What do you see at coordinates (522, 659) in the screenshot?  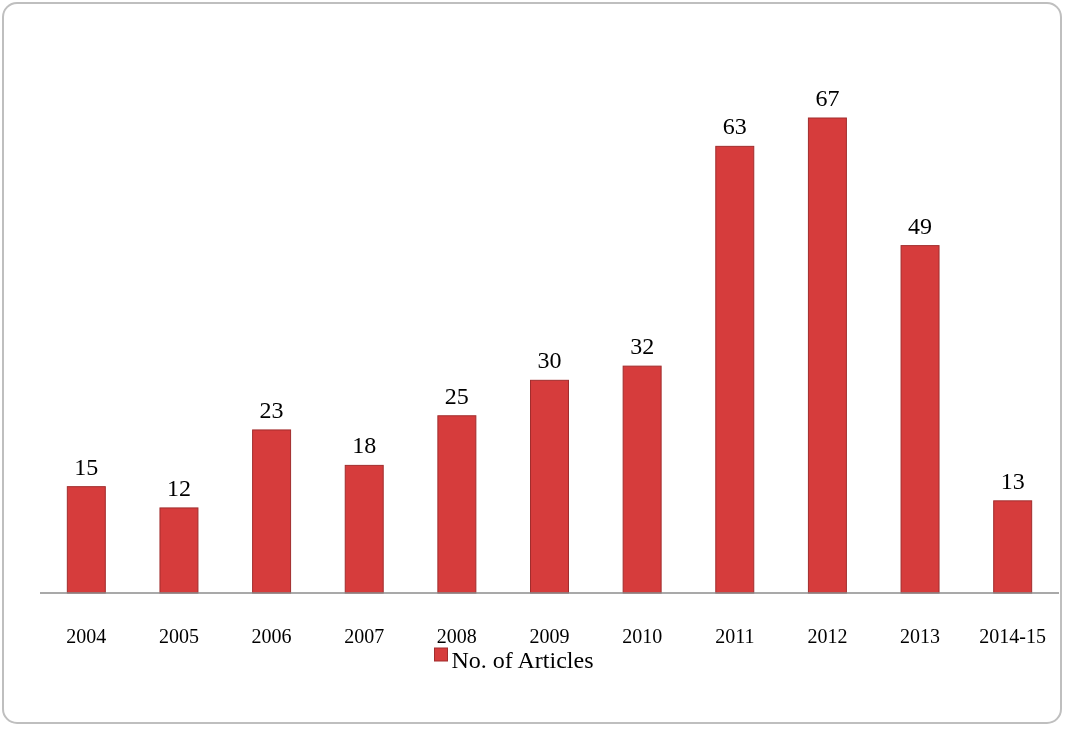 I see `legend-label: No. of Articles` at bounding box center [522, 659].